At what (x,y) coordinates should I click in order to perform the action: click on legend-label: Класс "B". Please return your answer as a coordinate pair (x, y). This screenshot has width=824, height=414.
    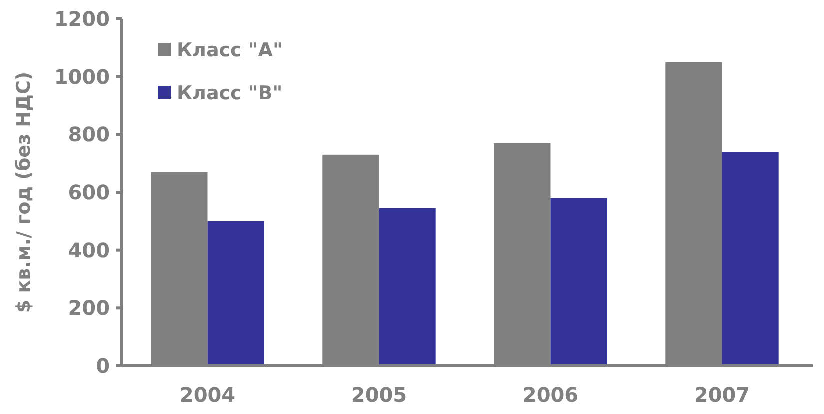
    Looking at the image, I should click on (230, 93).